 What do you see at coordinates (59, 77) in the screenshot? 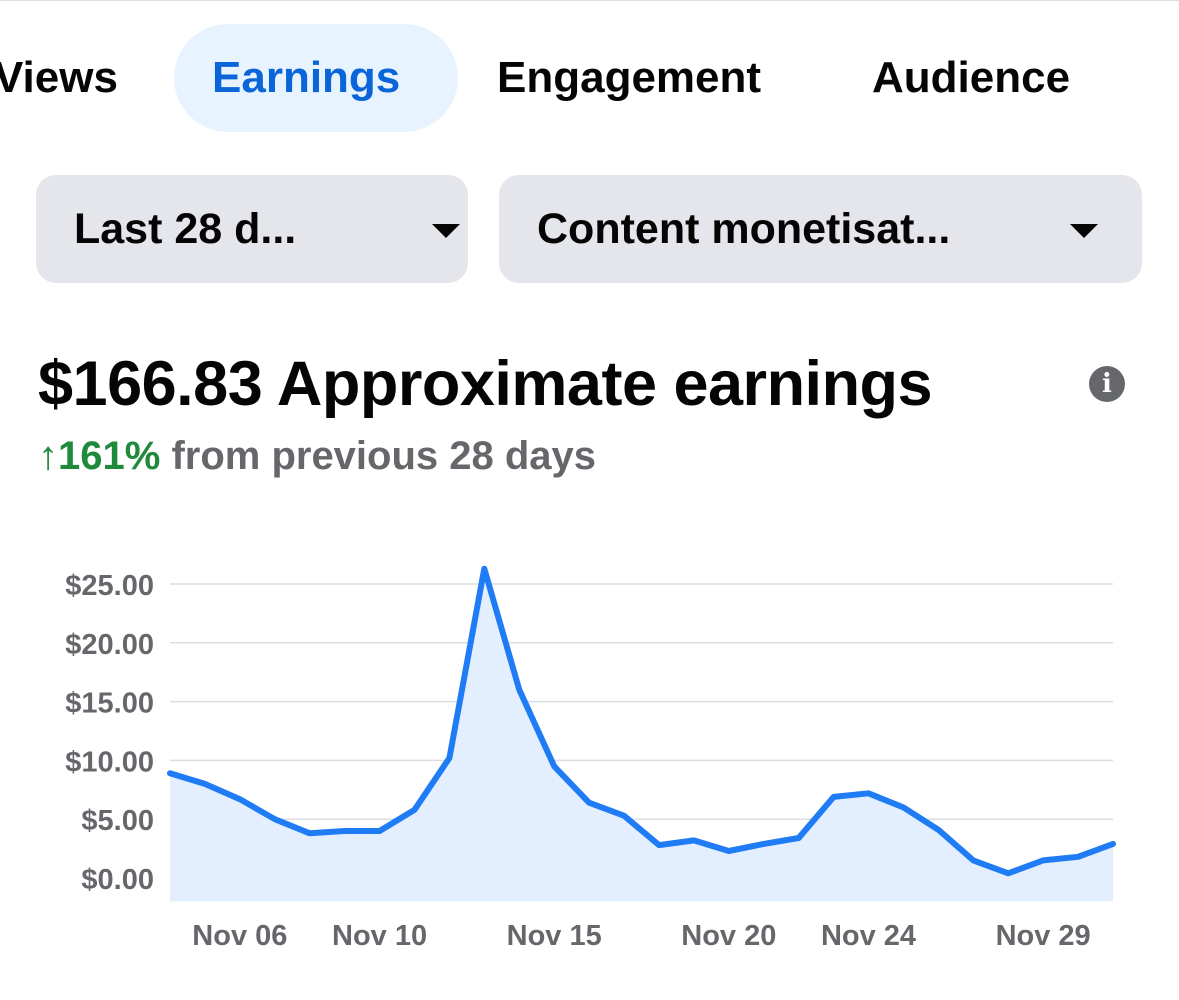
I see `tab-views: Views` at bounding box center [59, 77].